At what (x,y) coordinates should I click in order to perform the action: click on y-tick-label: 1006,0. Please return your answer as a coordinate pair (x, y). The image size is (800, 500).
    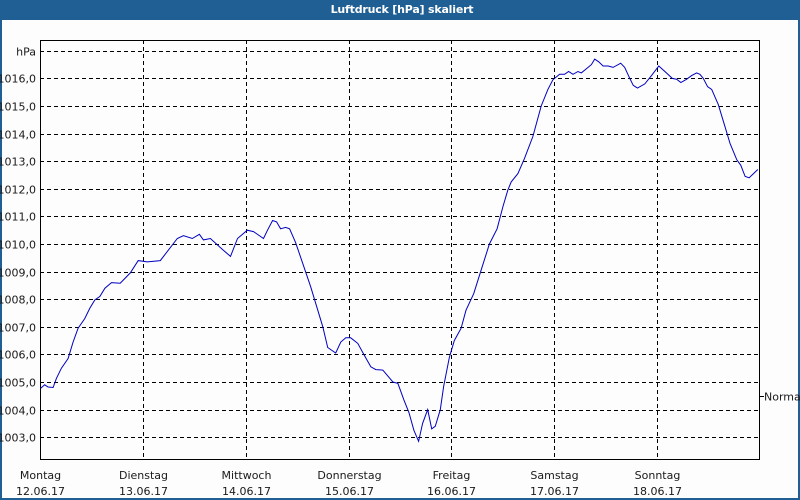
    Looking at the image, I should click on (18, 355).